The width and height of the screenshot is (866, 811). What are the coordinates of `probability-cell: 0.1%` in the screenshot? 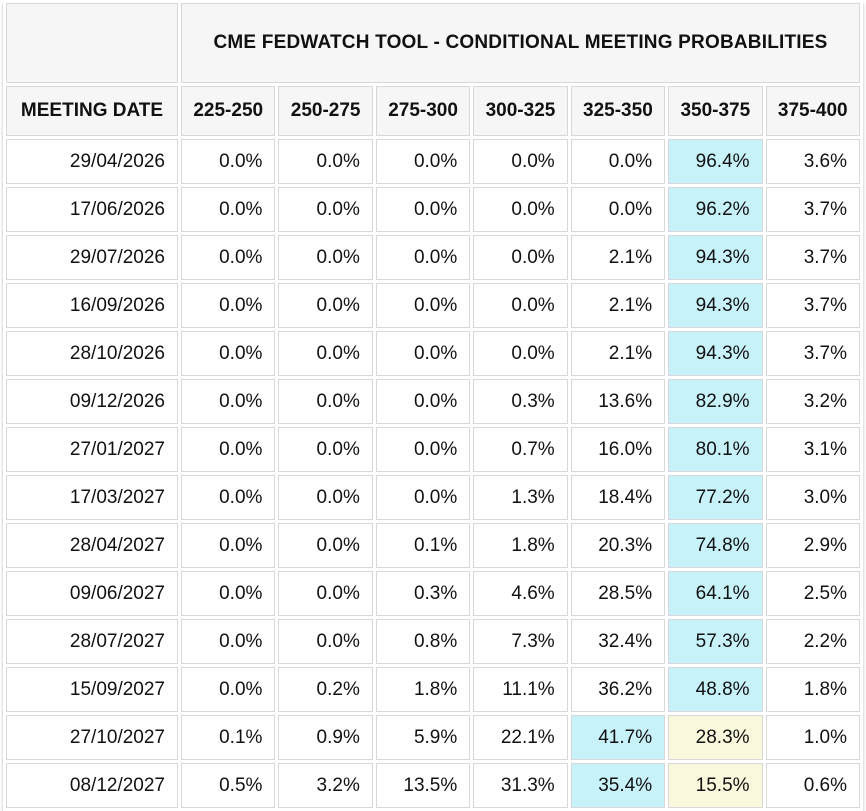 It's located at (423, 545).